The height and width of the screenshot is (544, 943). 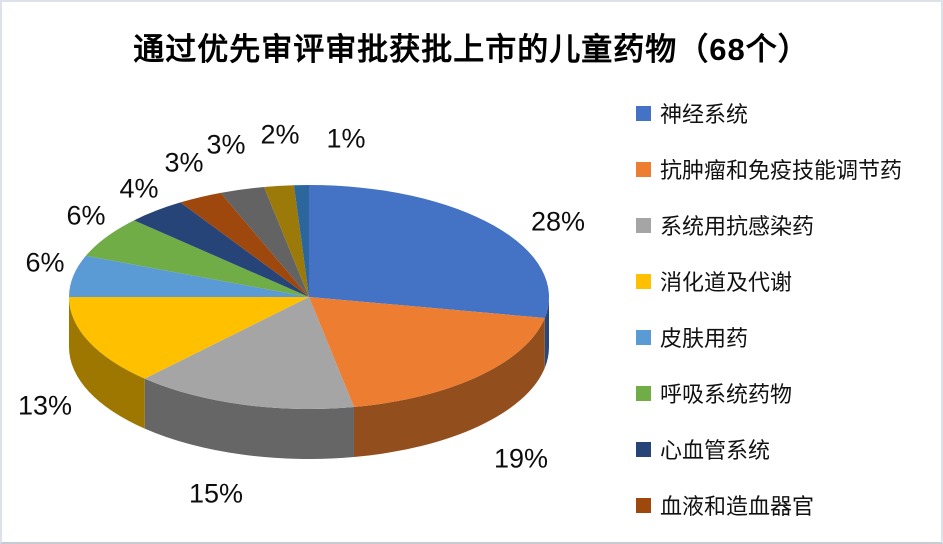 What do you see at coordinates (558, 221) in the screenshot?
I see `percent-label-0: 28%` at bounding box center [558, 221].